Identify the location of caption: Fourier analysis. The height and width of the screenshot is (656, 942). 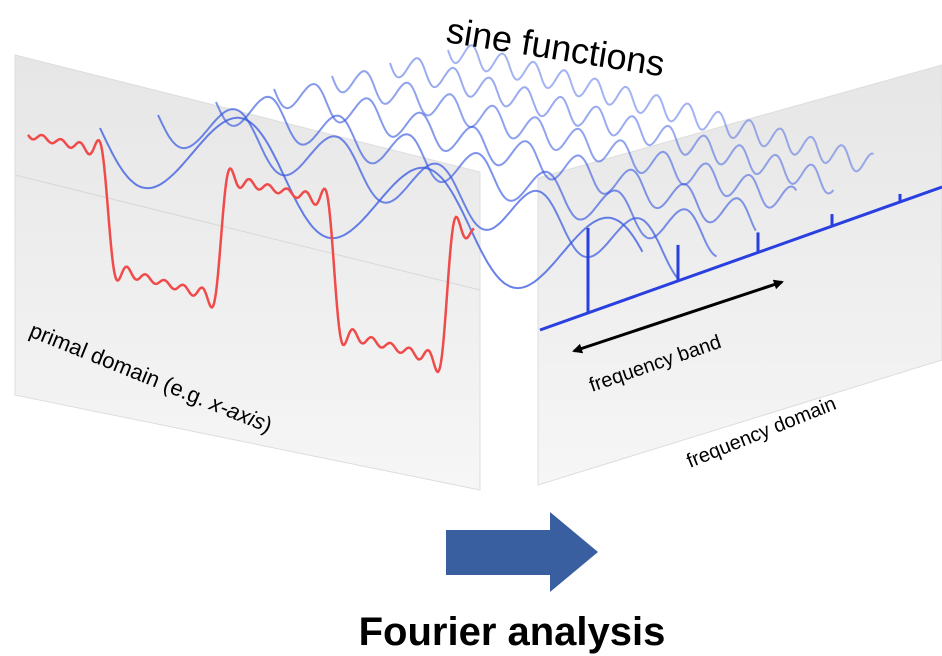
(512, 632).